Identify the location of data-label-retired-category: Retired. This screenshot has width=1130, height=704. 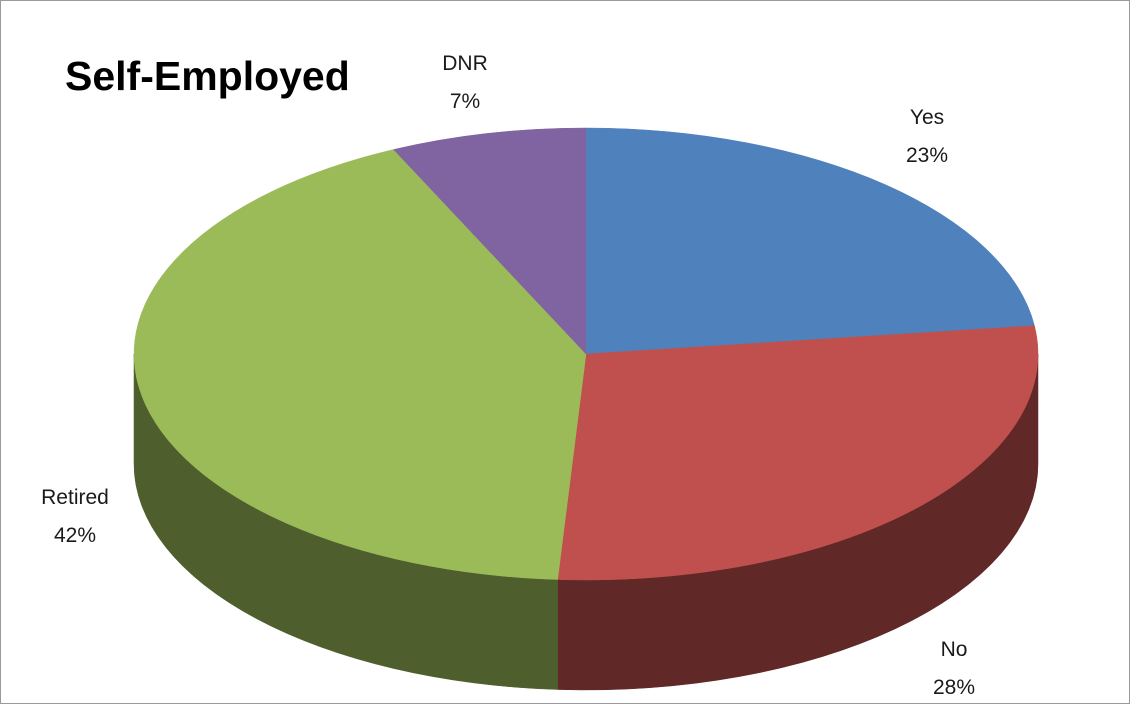
(75, 497).